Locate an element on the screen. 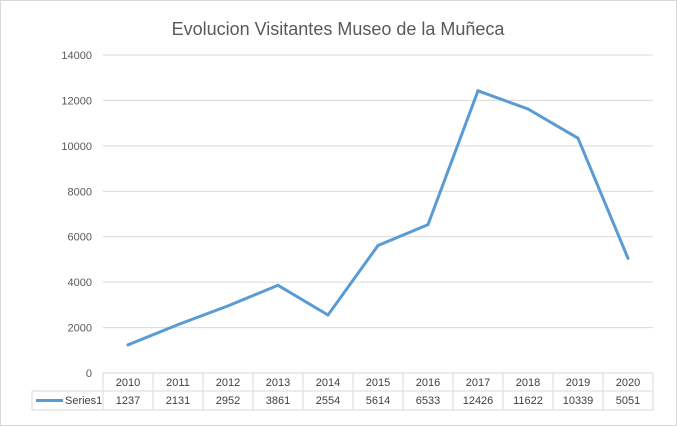 Image resolution: width=677 pixels, height=426 pixels. data-table-value: 12426 is located at coordinates (478, 401).